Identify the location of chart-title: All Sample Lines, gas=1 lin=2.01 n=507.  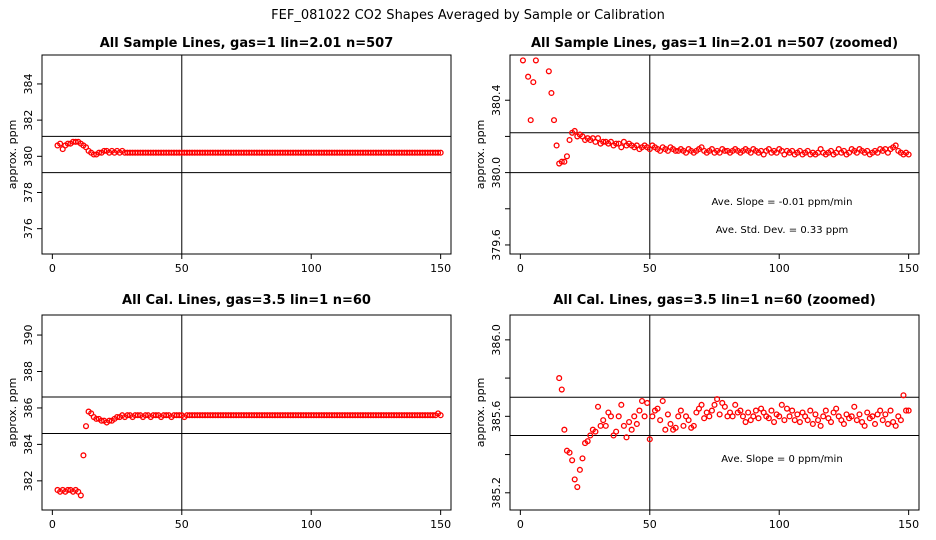
(247, 43).